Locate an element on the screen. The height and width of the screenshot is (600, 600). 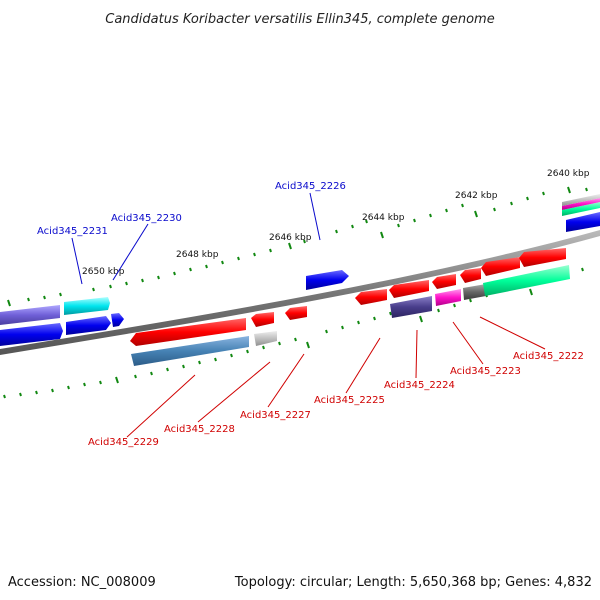
accession-text: Accession: NC_008009 is located at coordinates (82, 582).